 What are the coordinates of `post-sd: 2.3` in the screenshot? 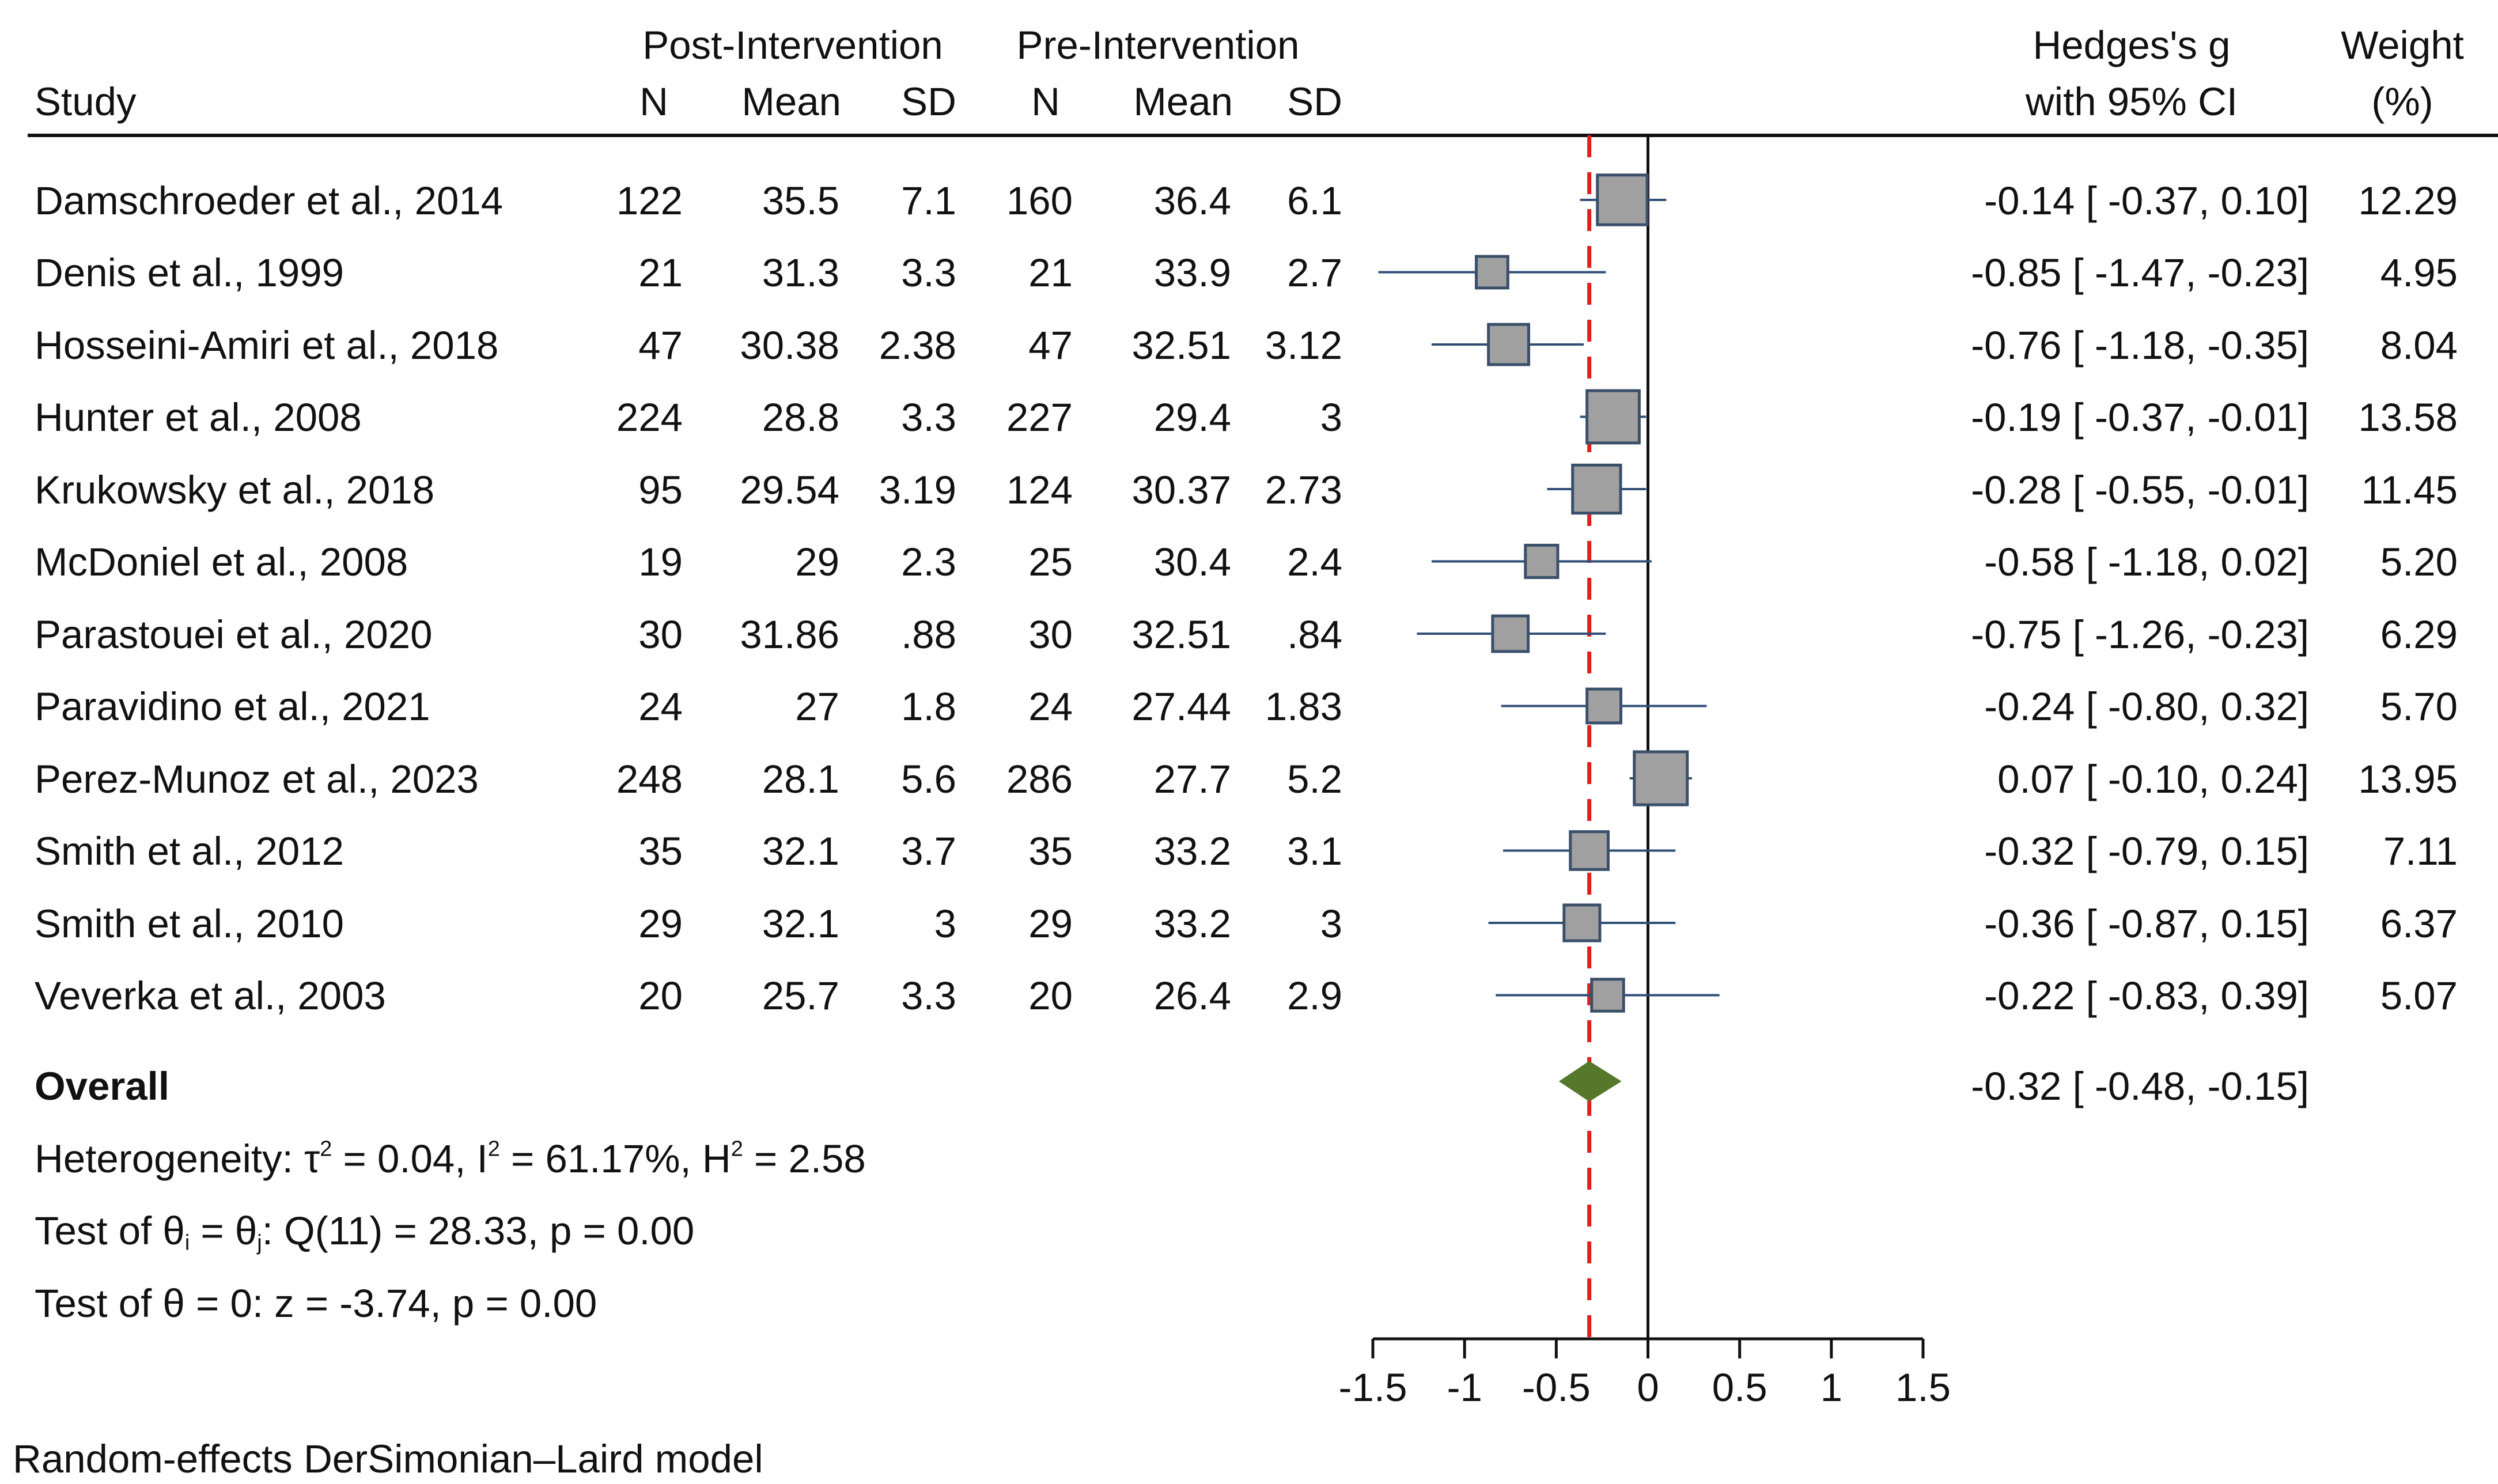 It's located at (928, 562).